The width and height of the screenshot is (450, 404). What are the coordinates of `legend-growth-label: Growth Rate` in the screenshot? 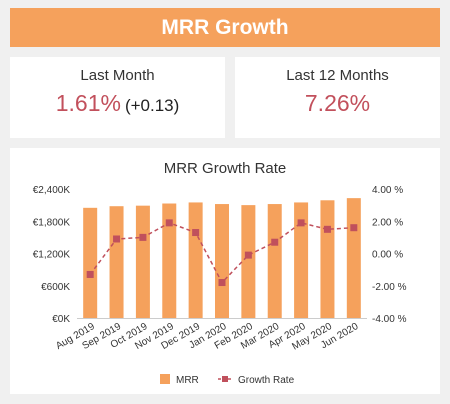 It's located at (266, 380).